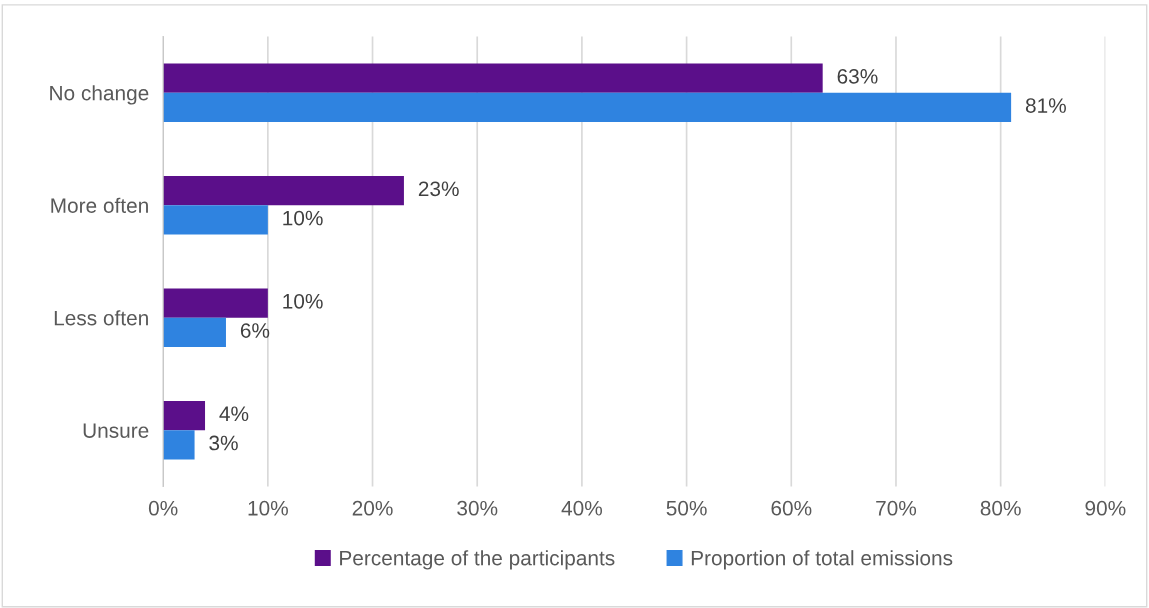  I want to click on data-label: 63%, so click(857, 76).